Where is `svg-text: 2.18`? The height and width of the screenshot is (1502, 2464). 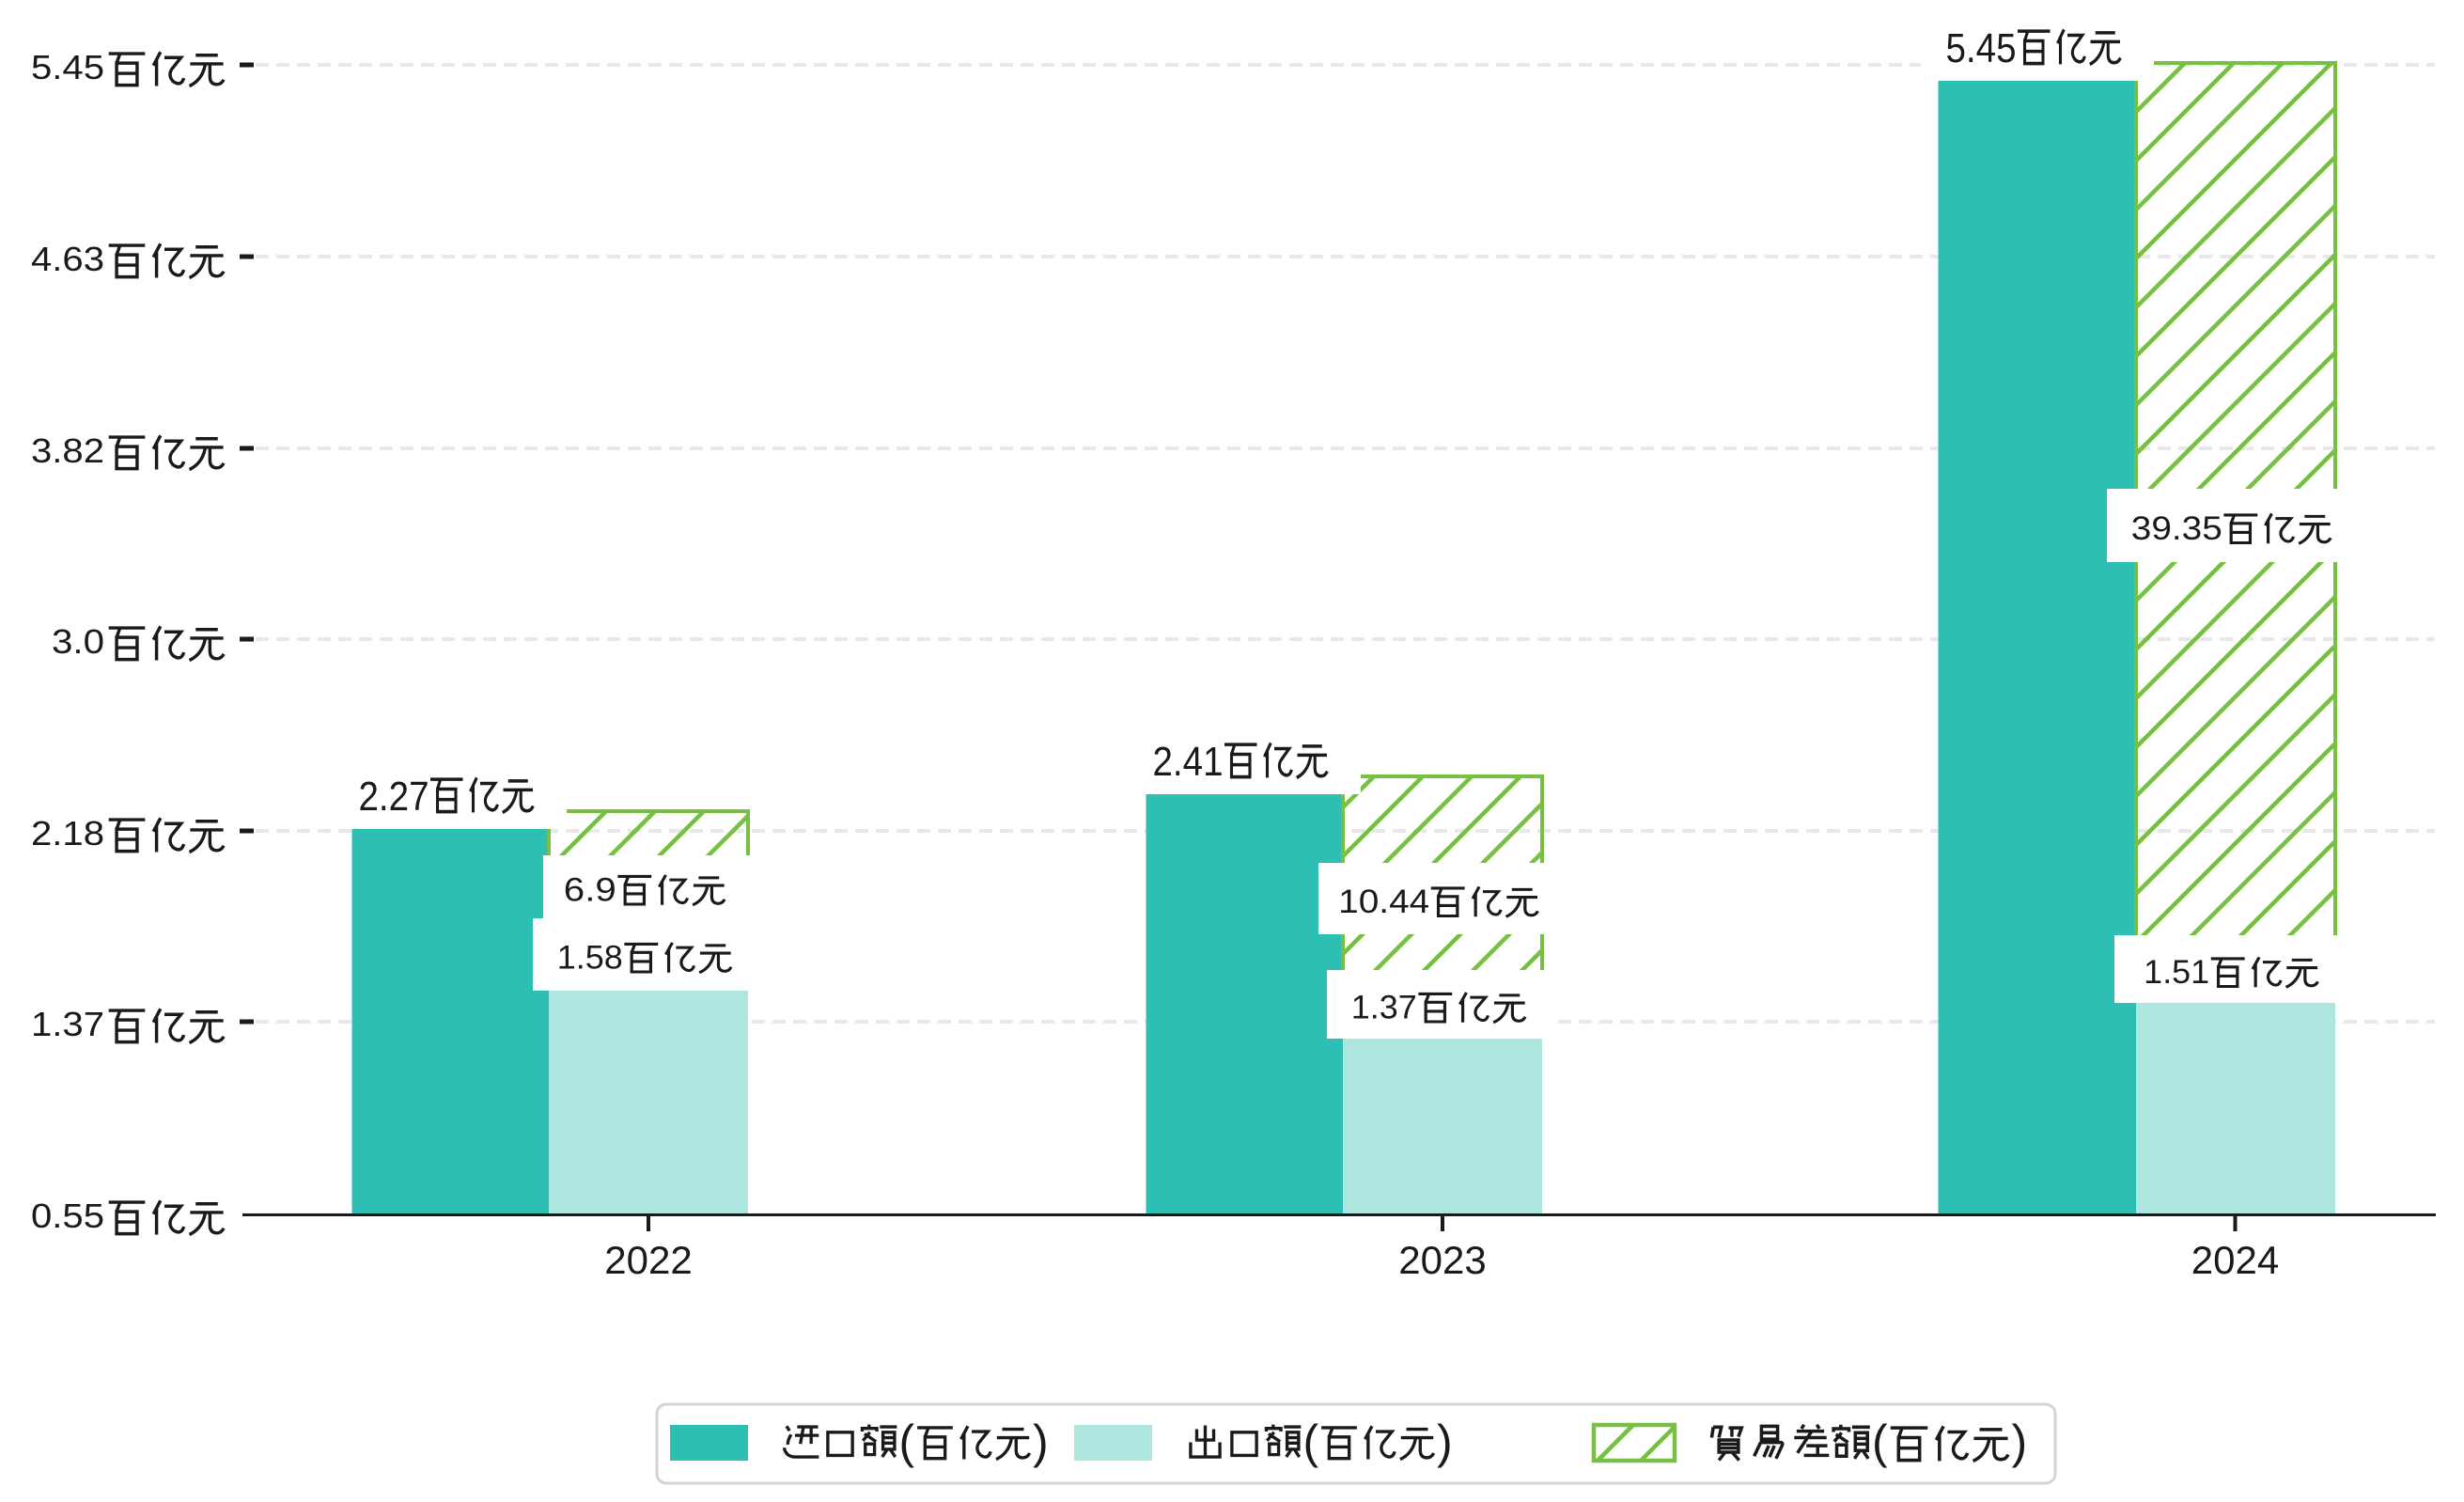 svg-text: 2.18 is located at coordinates (67, 834).